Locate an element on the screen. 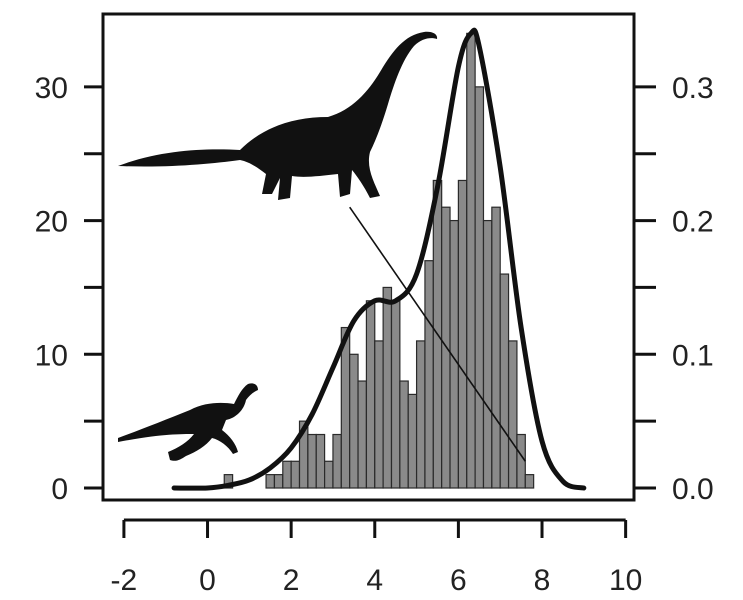  y-left-tick-label: 20 is located at coordinates (51, 222).